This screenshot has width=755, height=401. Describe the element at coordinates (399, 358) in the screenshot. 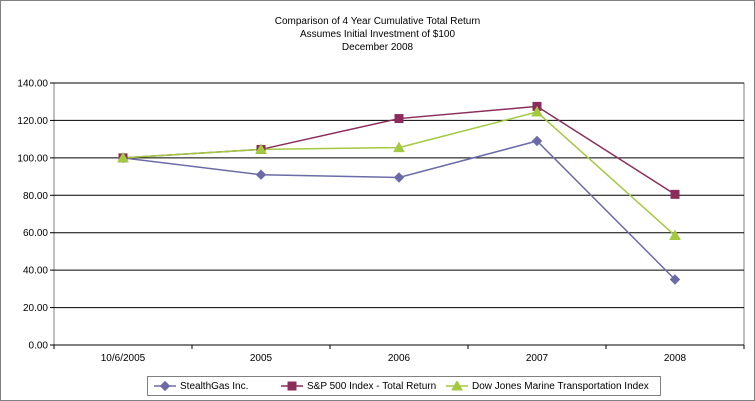

I see `x-tick-label: 2006` at that location.